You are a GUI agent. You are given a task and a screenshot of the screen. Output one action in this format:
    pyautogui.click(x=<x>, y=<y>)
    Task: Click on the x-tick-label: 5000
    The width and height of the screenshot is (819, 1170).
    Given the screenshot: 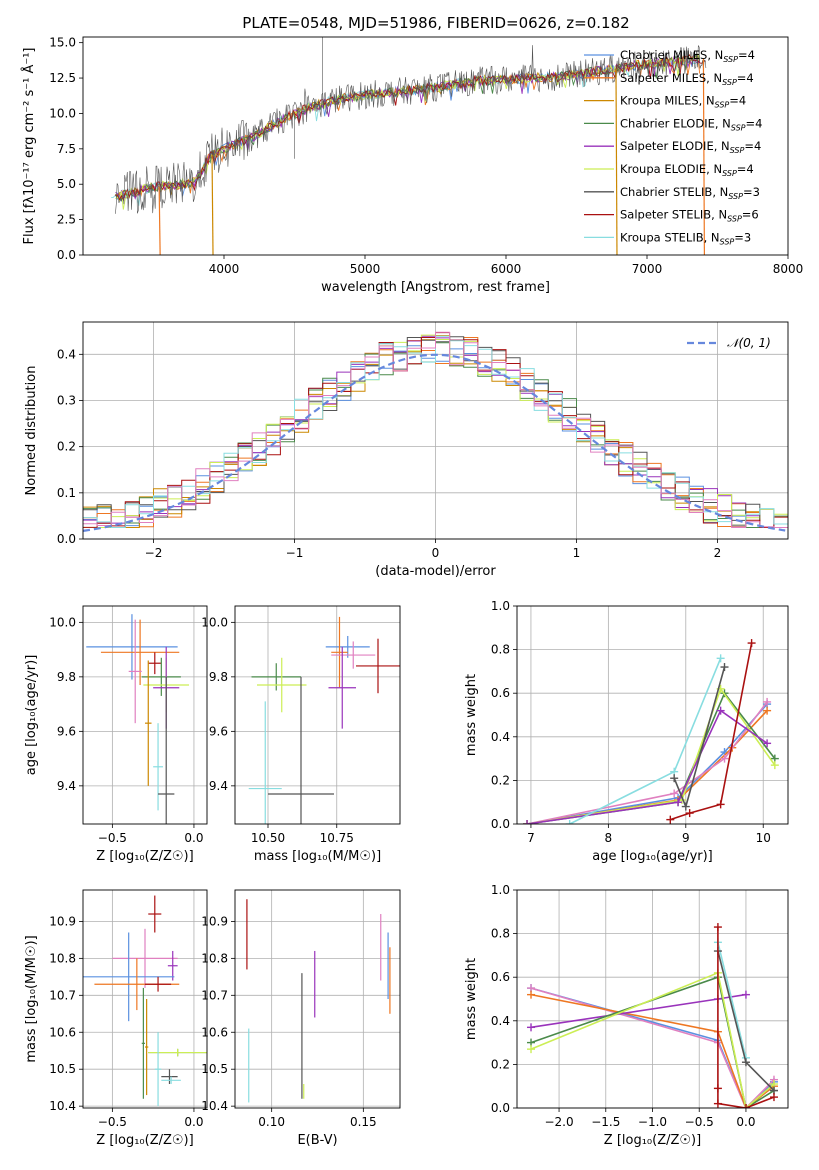 What is the action you would take?
    pyautogui.click(x=365, y=269)
    